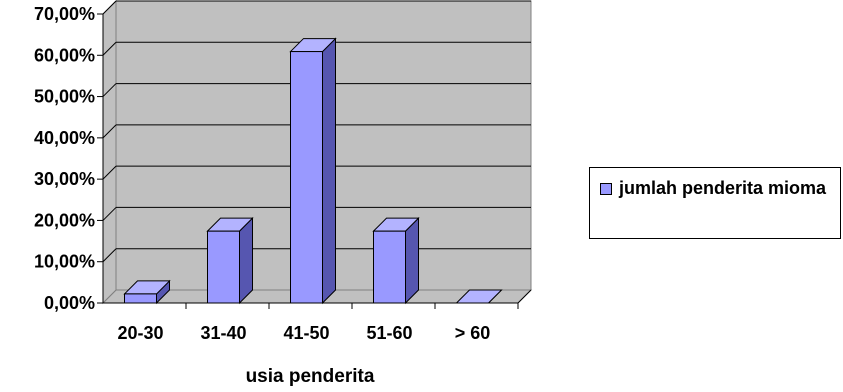 The image size is (843, 392). Describe the element at coordinates (64, 220) in the screenshot. I see `y-tick-label: 20,00%` at that location.